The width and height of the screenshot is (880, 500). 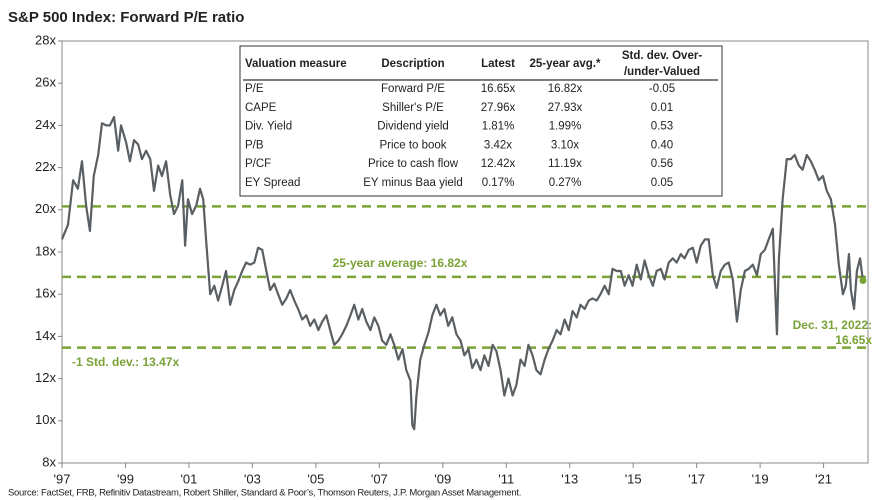 What do you see at coordinates (296, 64) in the screenshot?
I see `table-header: Valuation measure` at bounding box center [296, 64].